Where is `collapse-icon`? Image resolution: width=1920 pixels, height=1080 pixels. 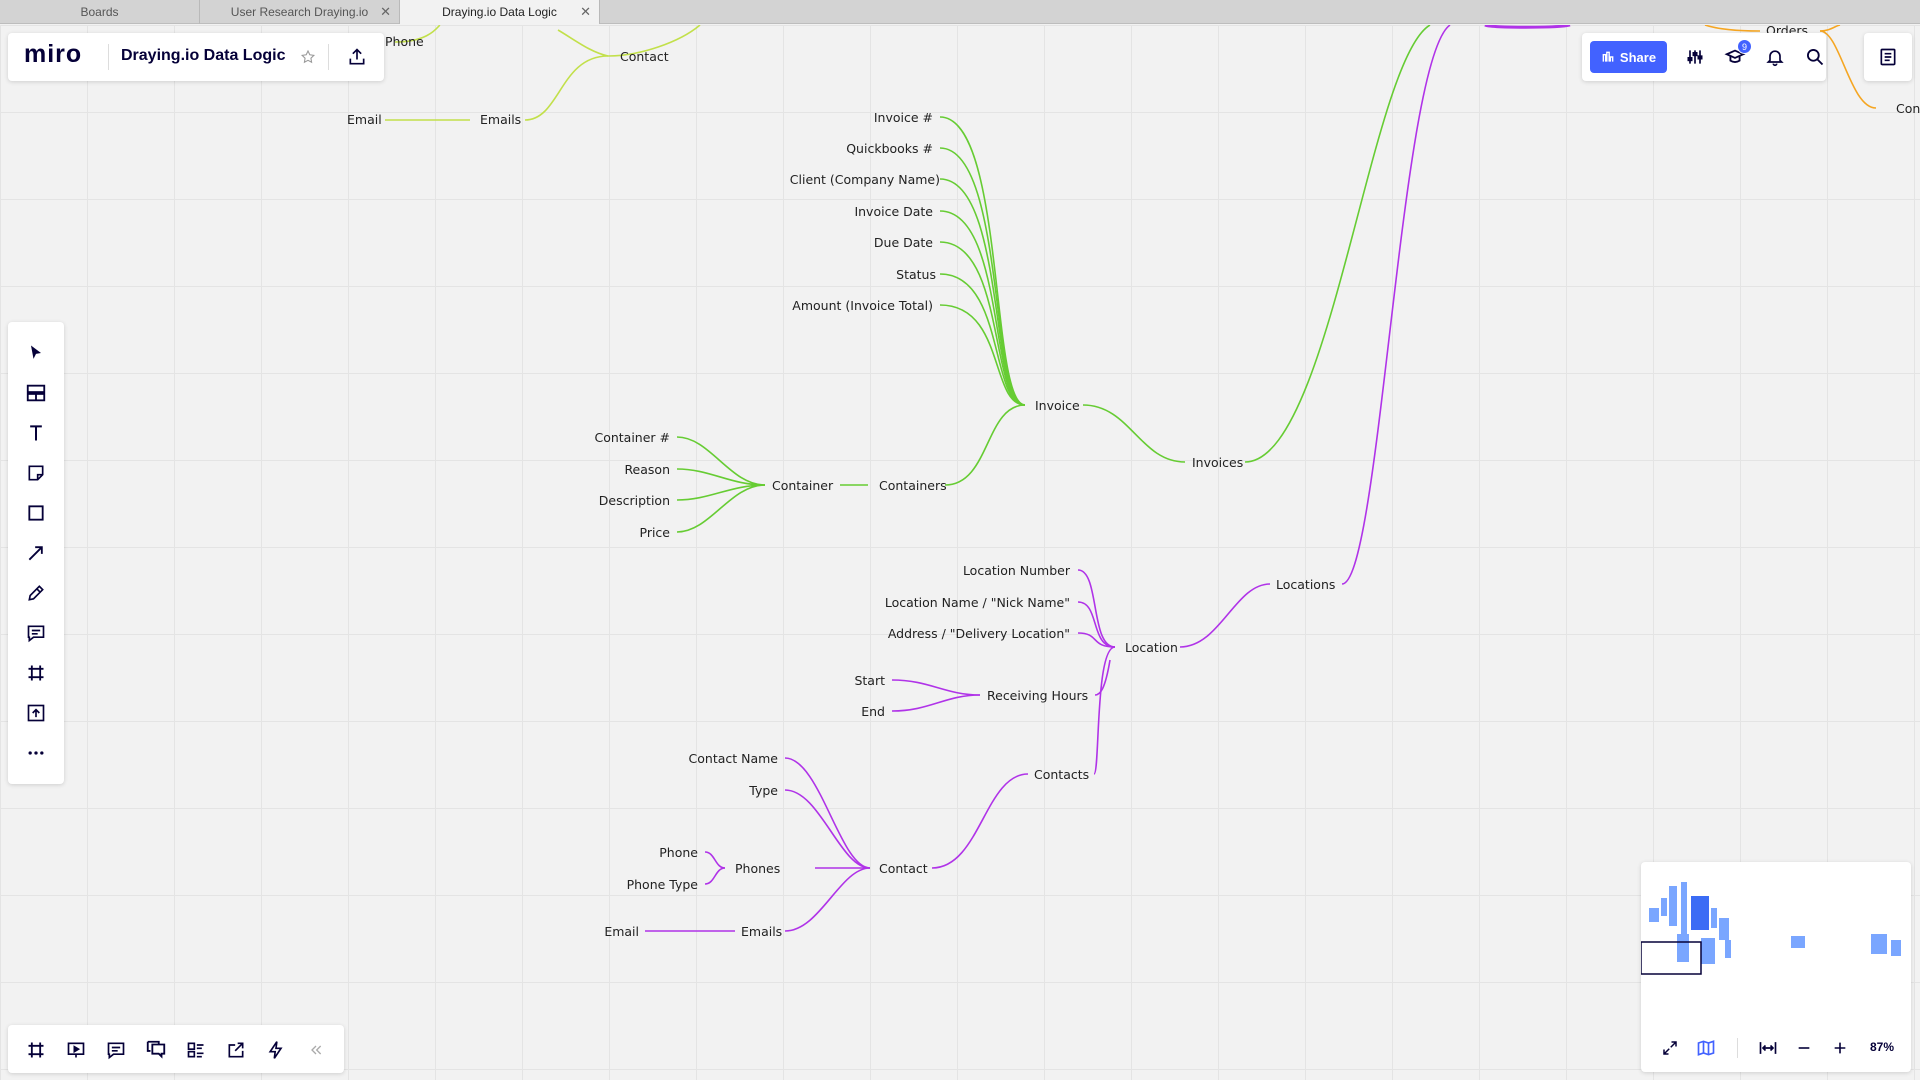
collapse-icon is located at coordinates (316, 1050).